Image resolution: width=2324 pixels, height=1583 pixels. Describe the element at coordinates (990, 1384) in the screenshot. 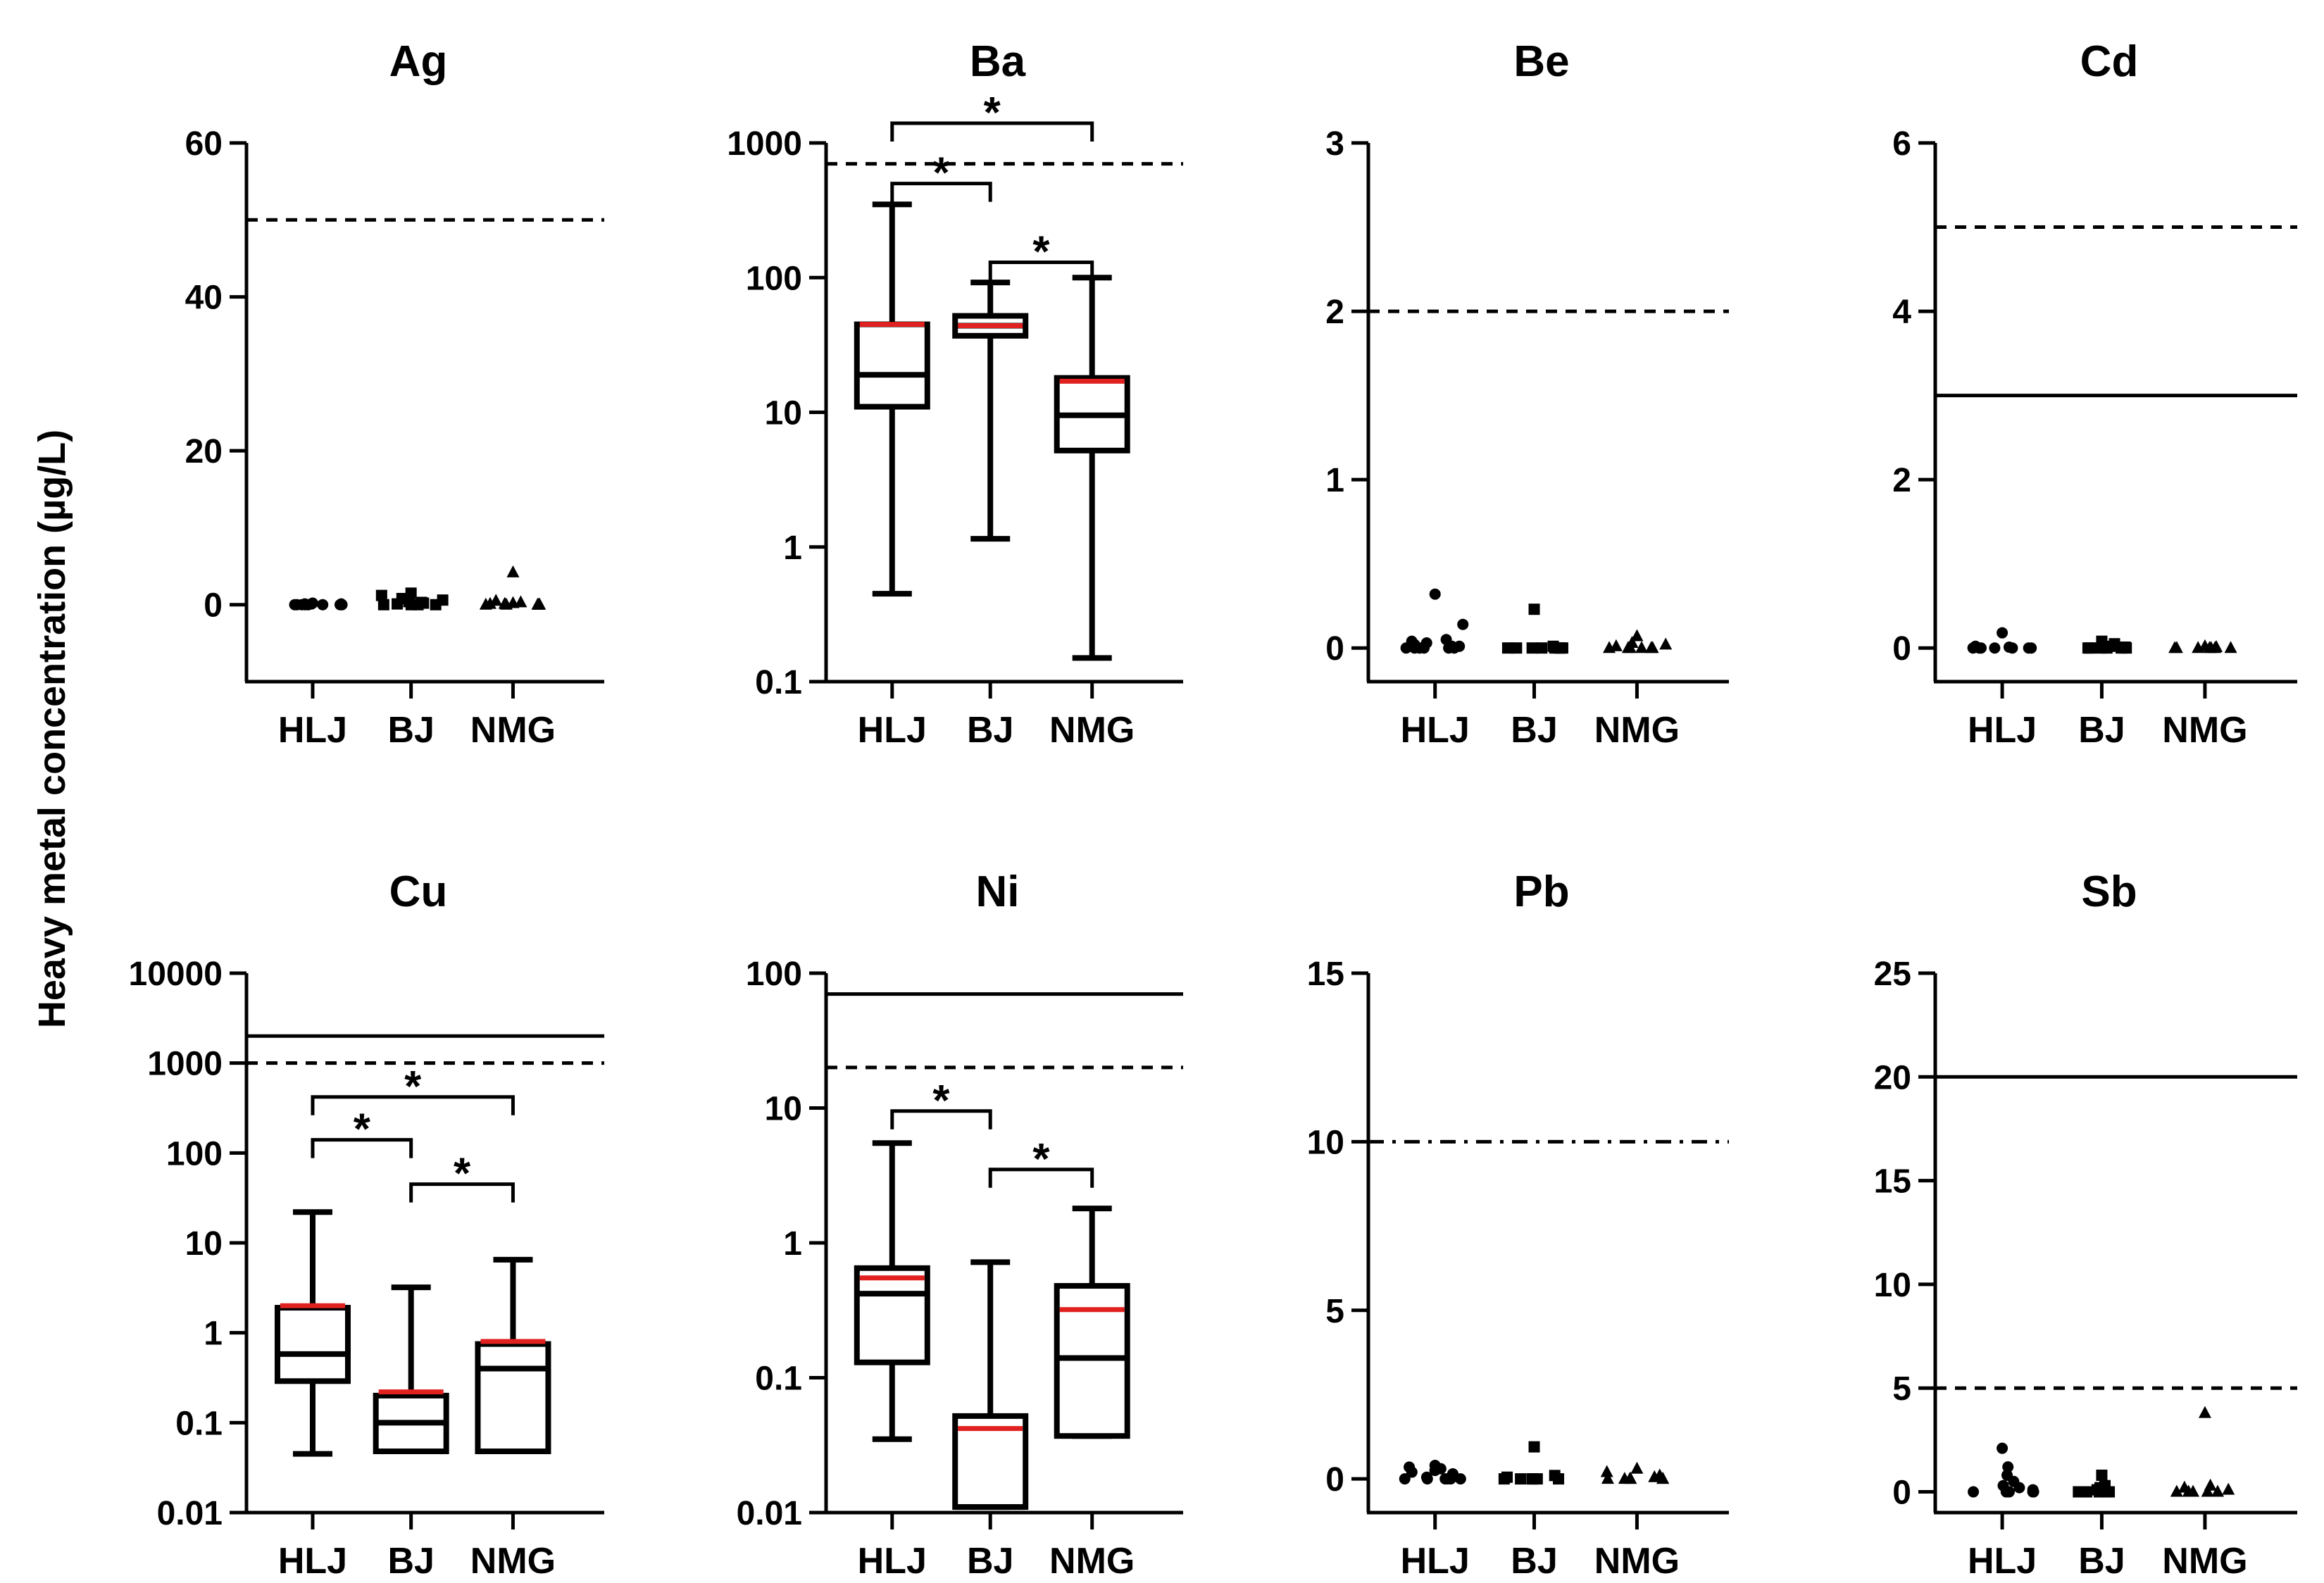

I see `box-bj` at that location.